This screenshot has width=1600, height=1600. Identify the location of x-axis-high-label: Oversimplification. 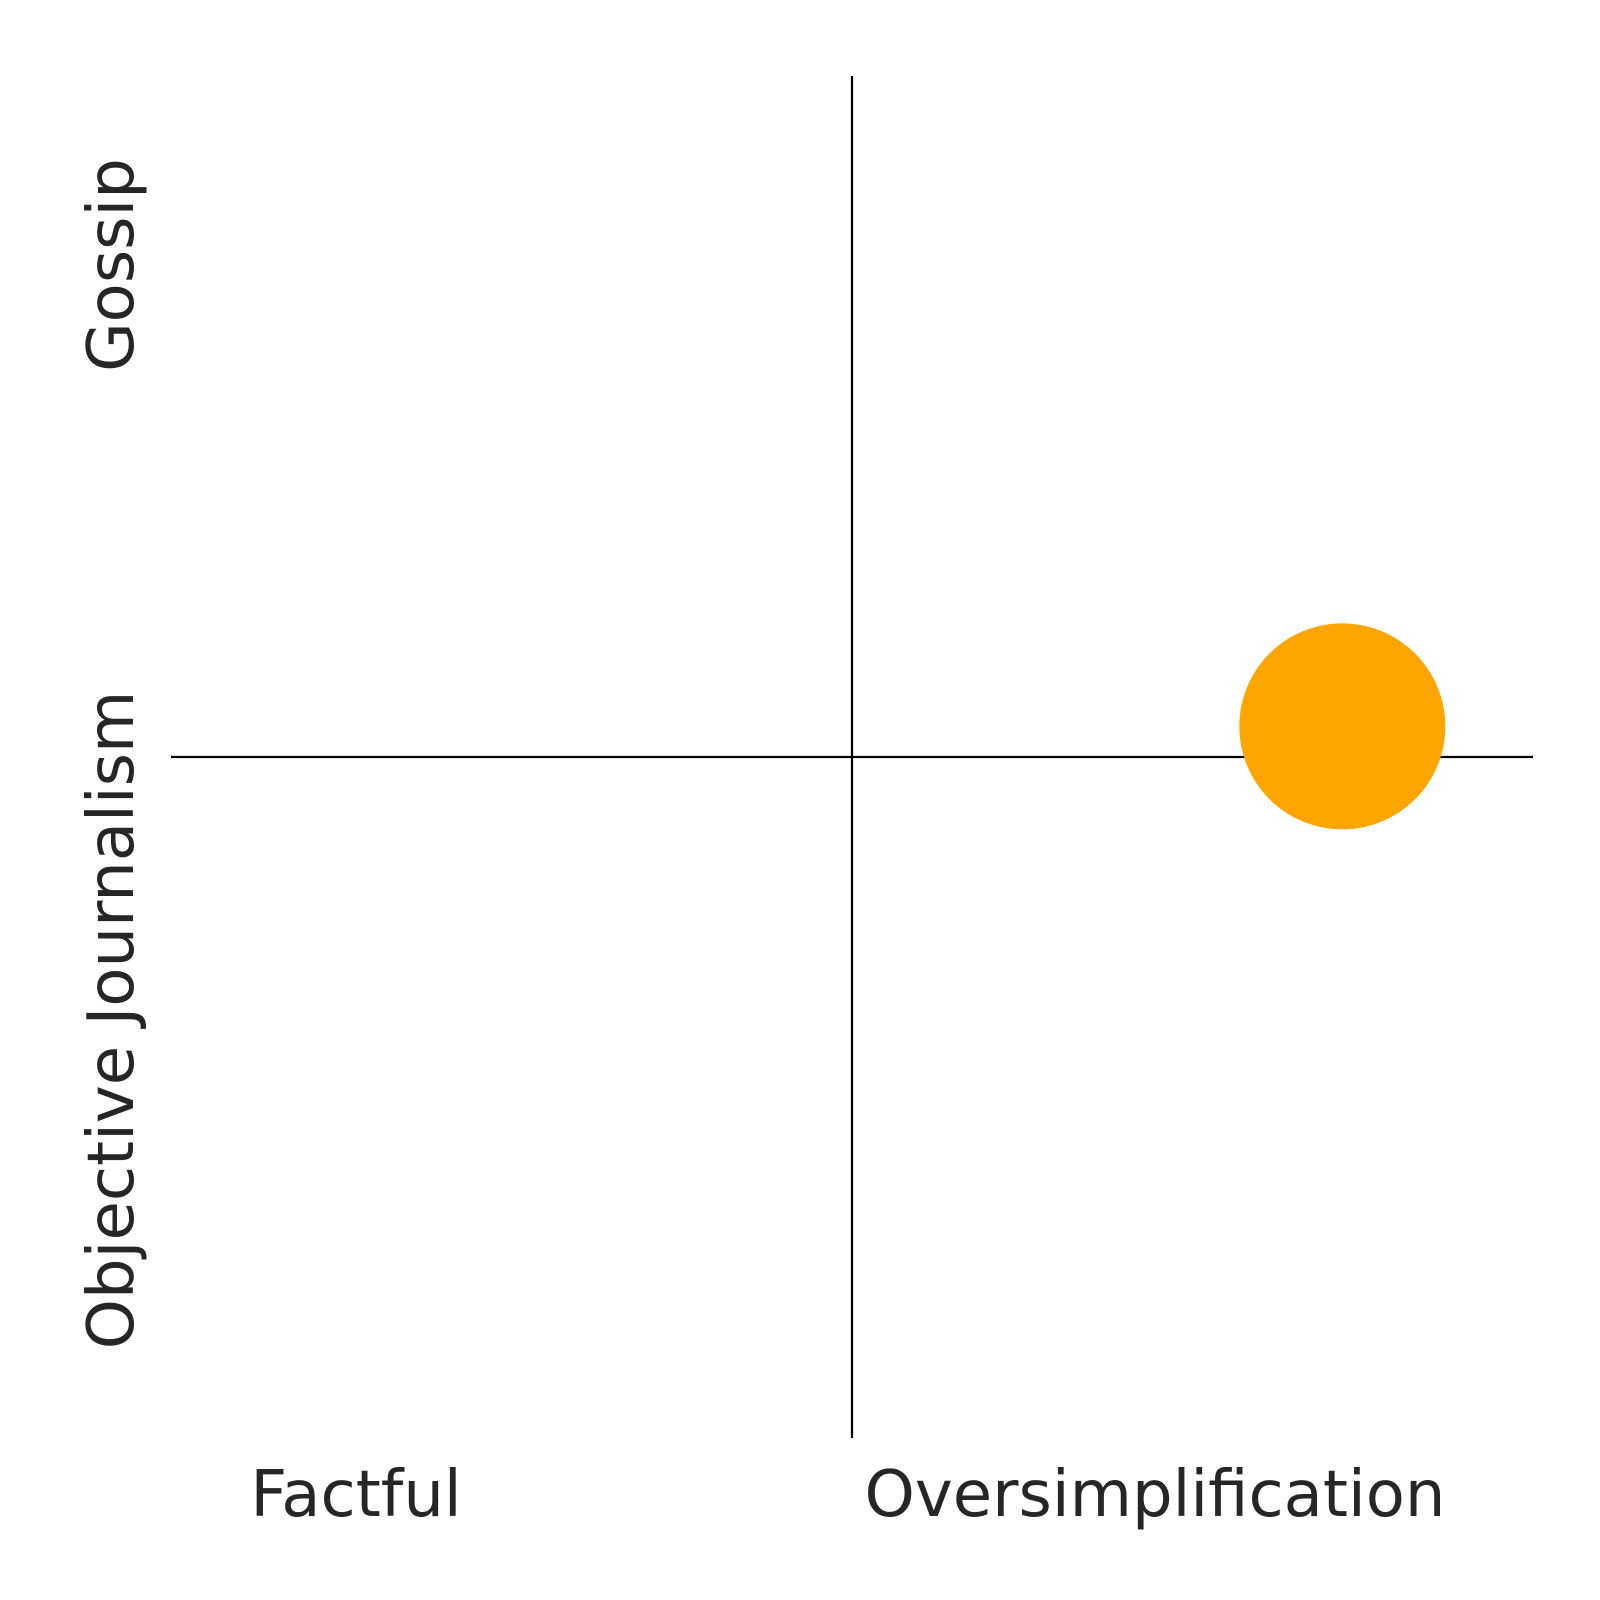
(1155, 1495).